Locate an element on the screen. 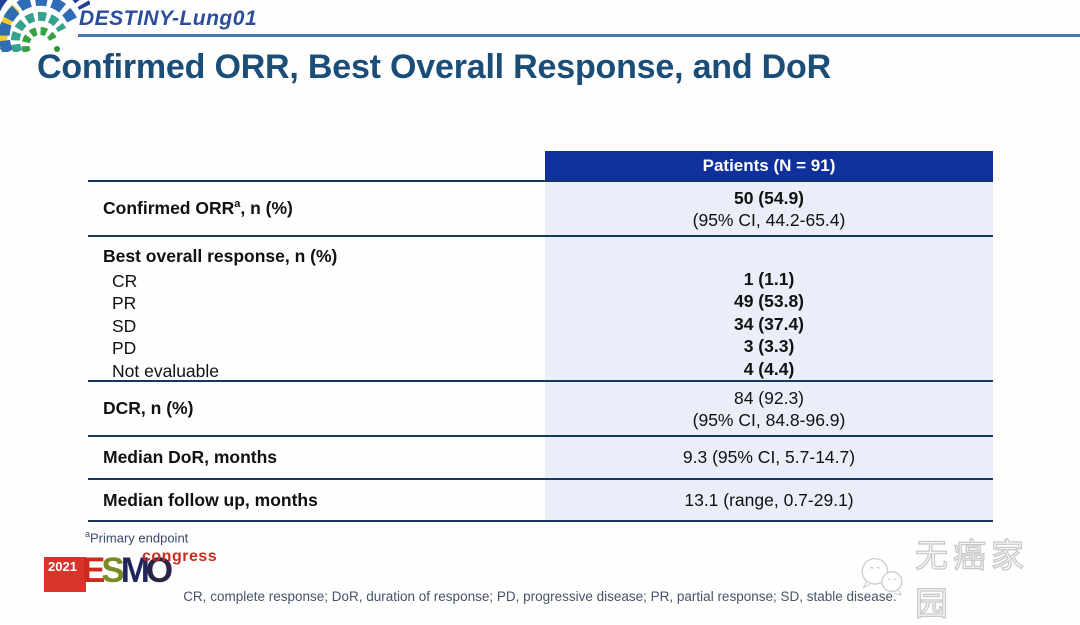 The image size is (1080, 625). esmo-congress-logo: 2021 ESMO congress is located at coordinates (131, 572).